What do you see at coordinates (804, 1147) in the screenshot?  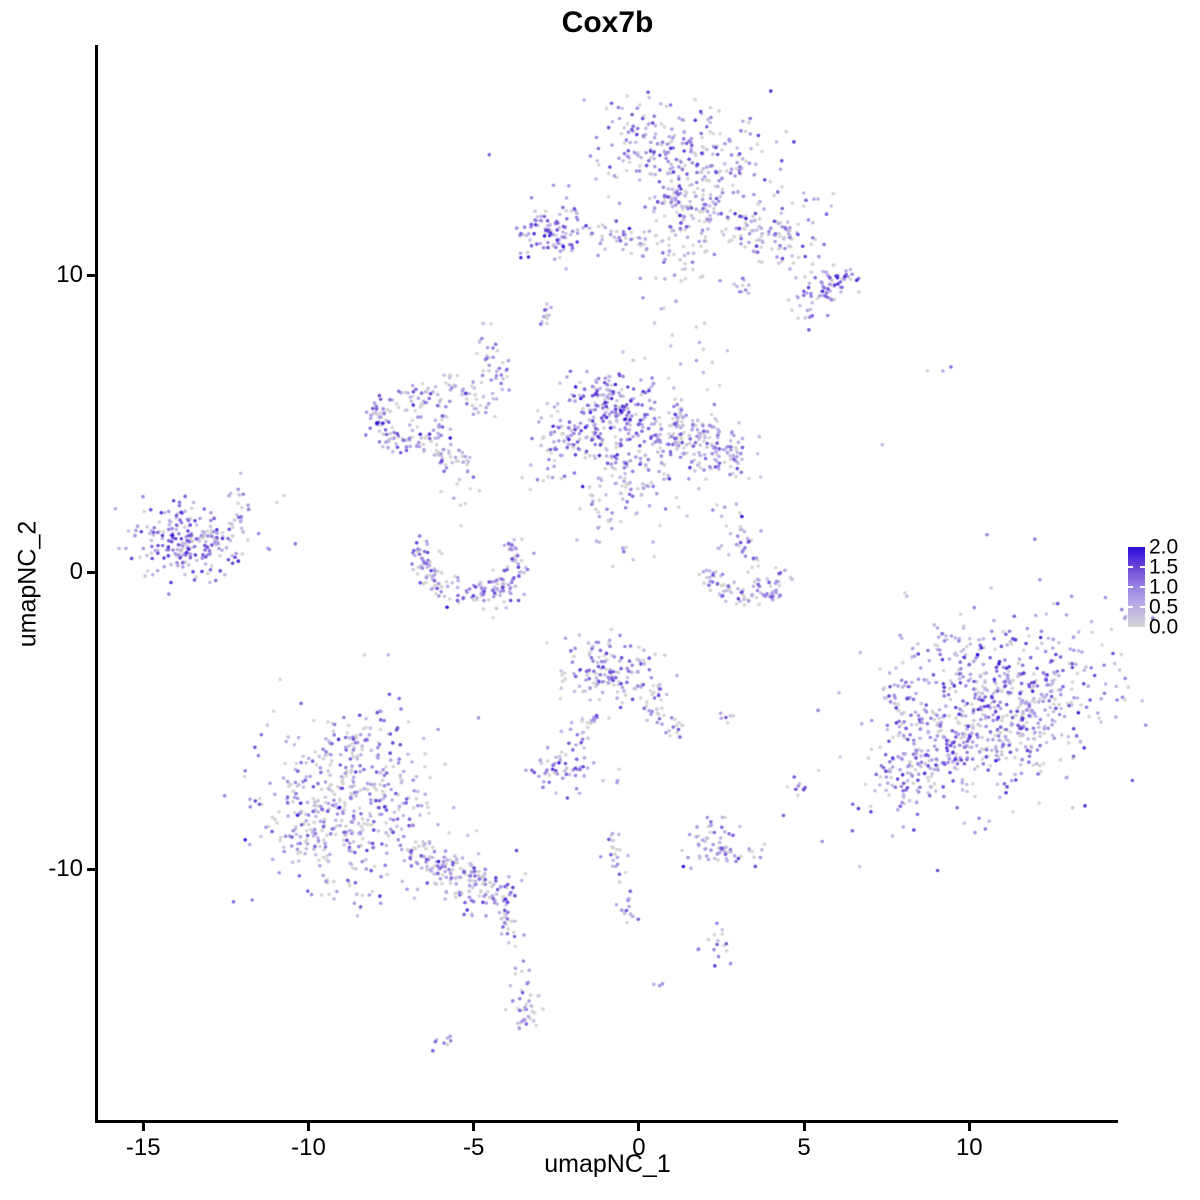 I see `x-tick-label: 5` at bounding box center [804, 1147].